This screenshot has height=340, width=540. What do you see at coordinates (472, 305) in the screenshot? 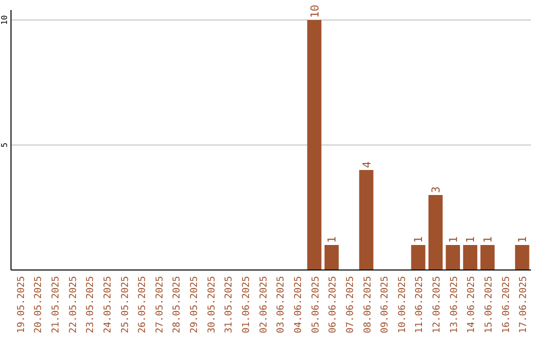
I see `x-tick-label: 14.06.2025` at bounding box center [472, 305].